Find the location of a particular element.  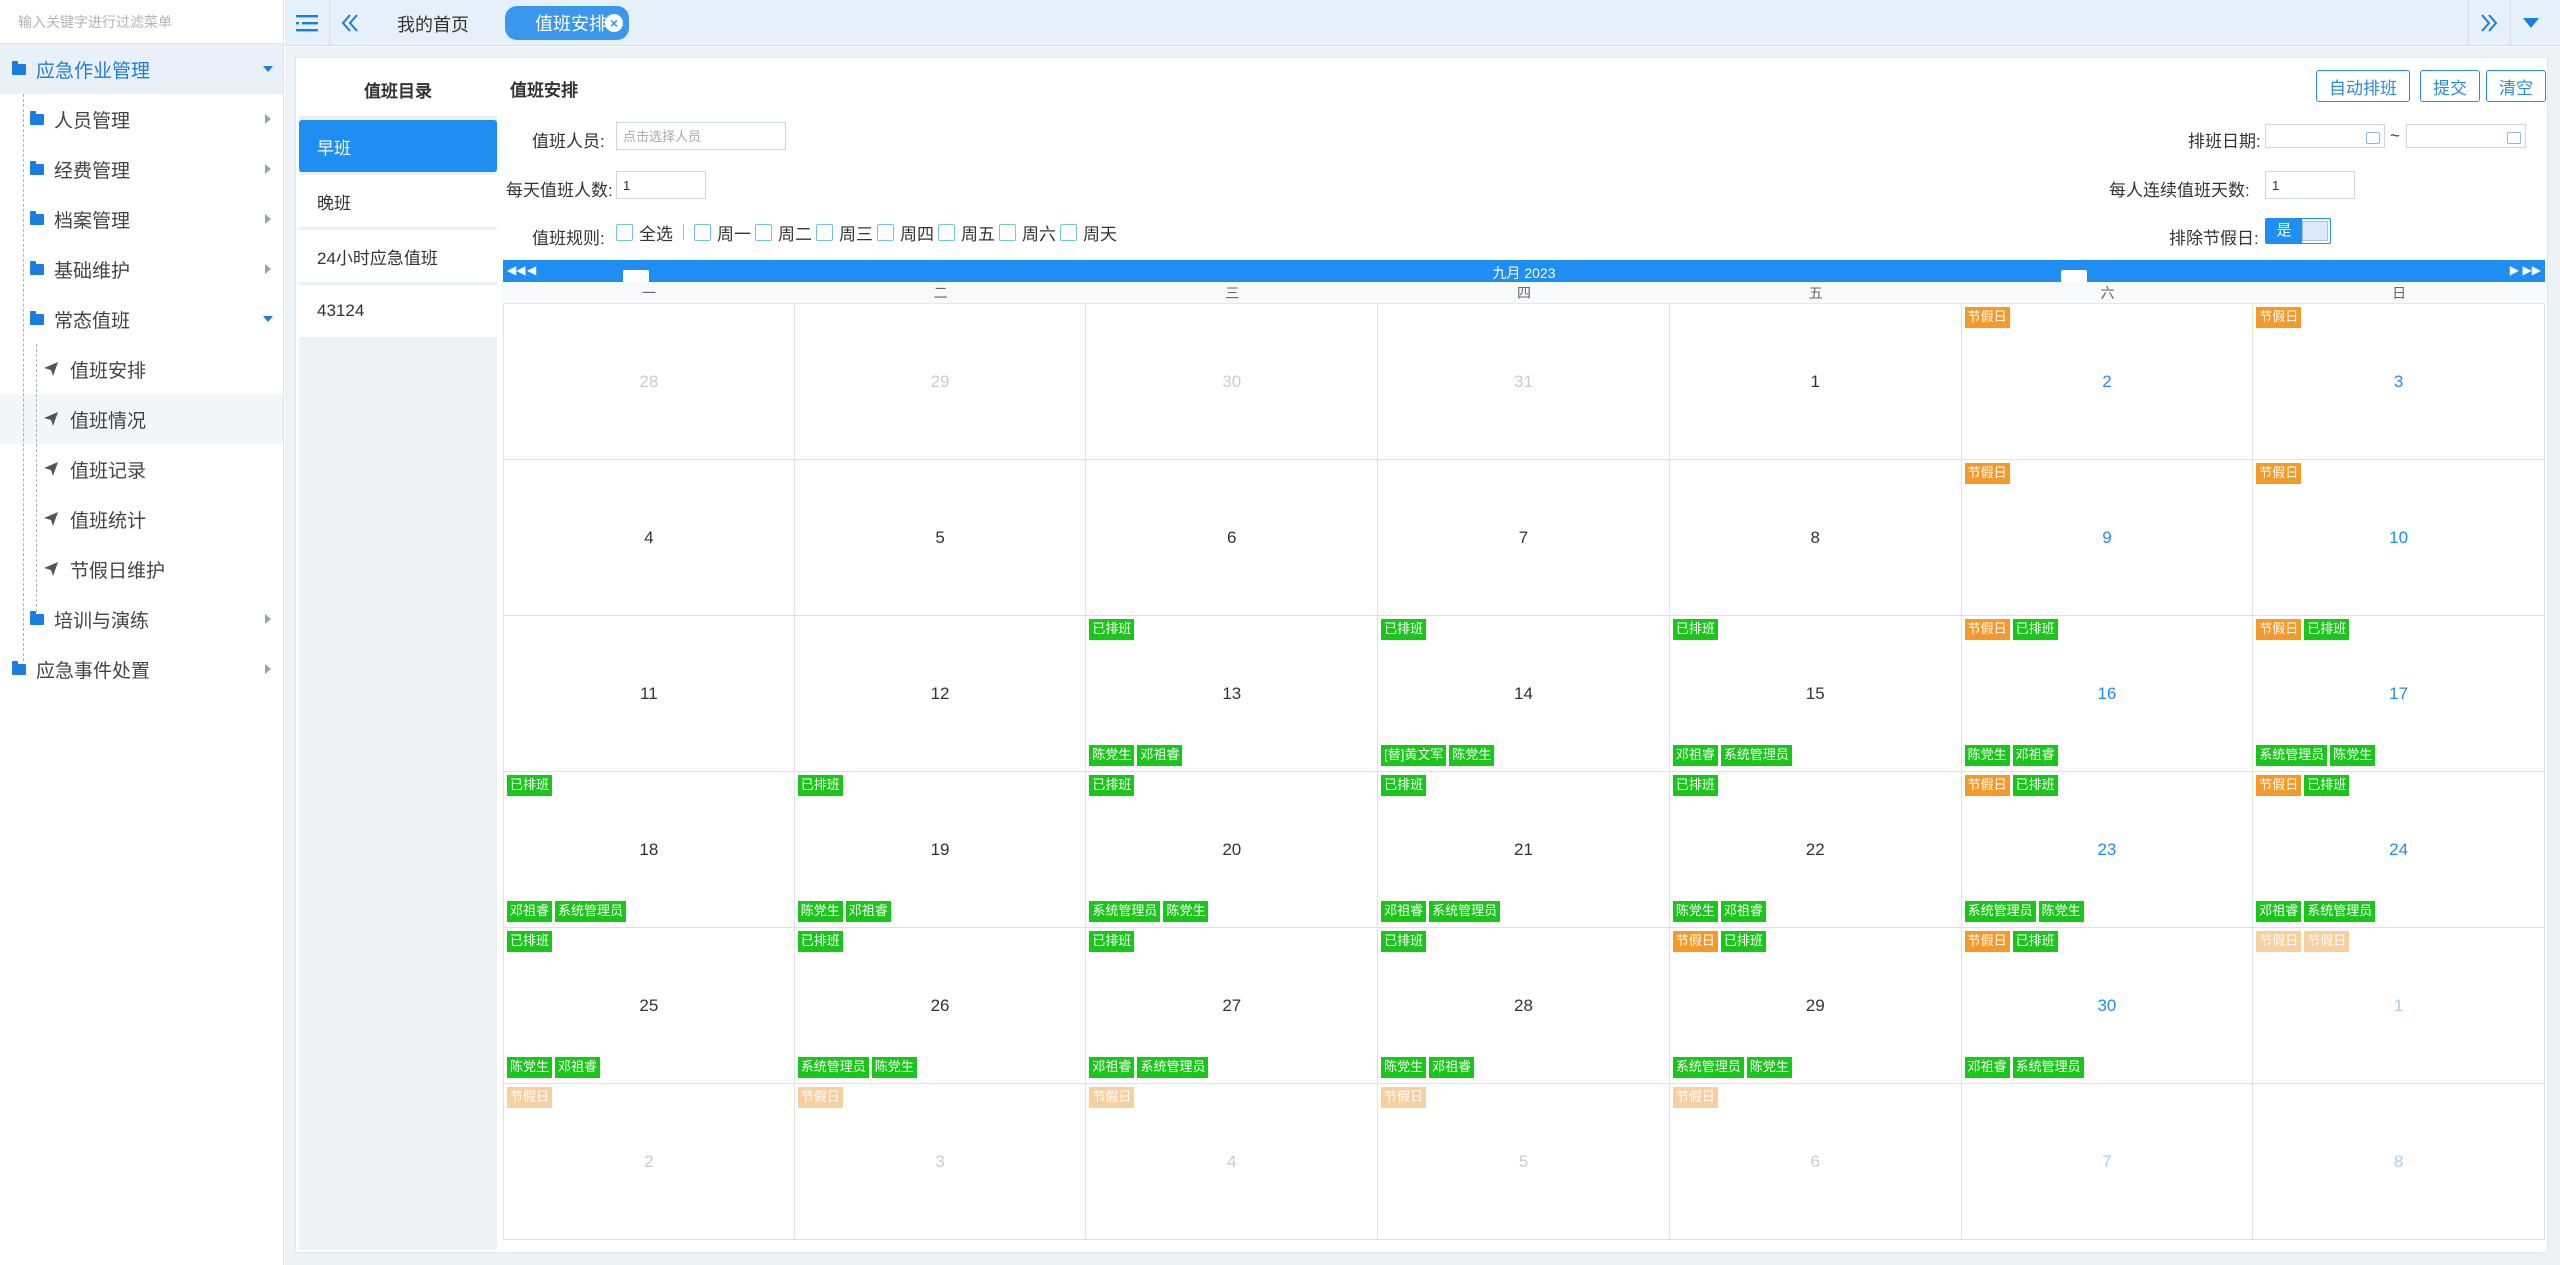

duty-person-tag: [替]黄文军 is located at coordinates (1414, 755).